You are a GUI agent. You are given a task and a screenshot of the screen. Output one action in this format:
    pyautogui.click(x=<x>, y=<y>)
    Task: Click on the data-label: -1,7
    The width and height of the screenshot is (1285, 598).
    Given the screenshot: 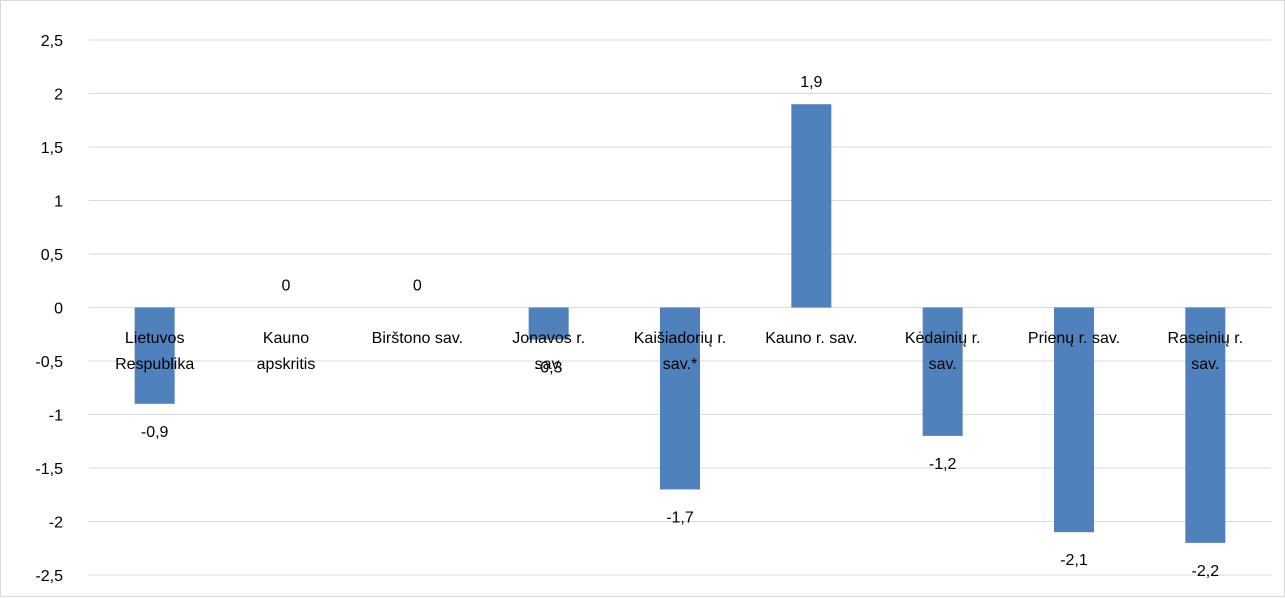 What is the action you would take?
    pyautogui.click(x=680, y=517)
    